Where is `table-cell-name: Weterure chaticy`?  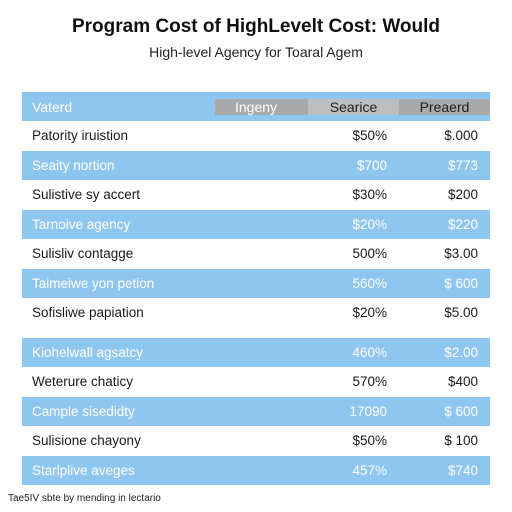 table-cell-name: Weterure chaticy is located at coordinates (83, 382).